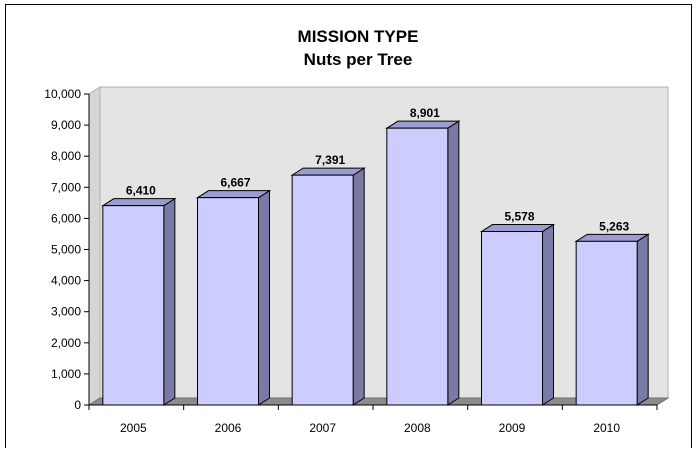 This screenshot has width=699, height=449. Describe the element at coordinates (606, 428) in the screenshot. I see `x-tick-label: 2010` at that location.